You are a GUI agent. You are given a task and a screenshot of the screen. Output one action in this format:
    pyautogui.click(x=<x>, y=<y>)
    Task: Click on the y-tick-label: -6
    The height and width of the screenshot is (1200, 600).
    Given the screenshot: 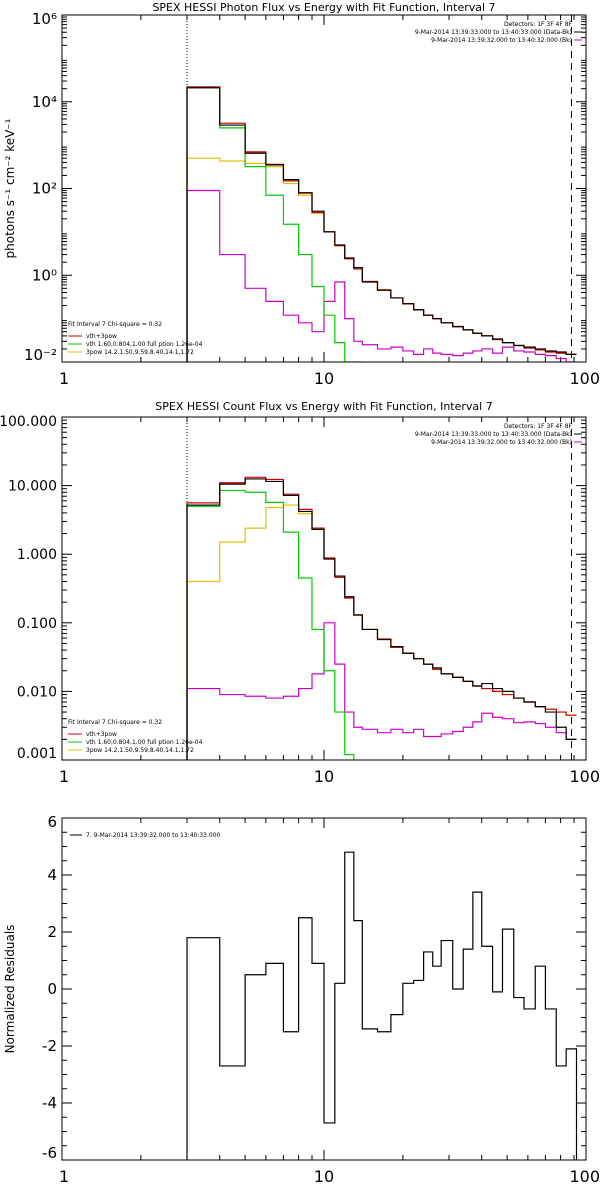 What is the action you would take?
    pyautogui.click(x=49, y=1153)
    